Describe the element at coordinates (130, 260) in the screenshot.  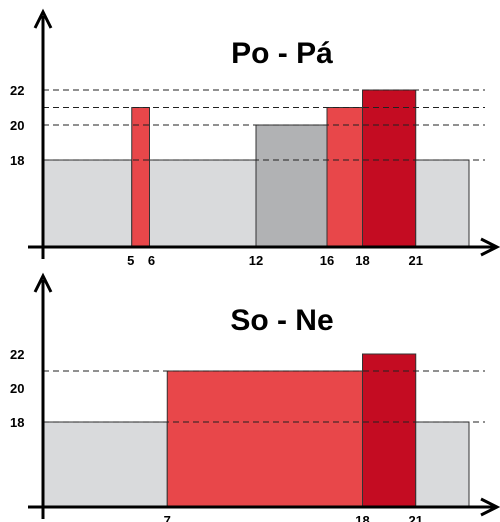
I see `x-tick-label: 5` at that location.